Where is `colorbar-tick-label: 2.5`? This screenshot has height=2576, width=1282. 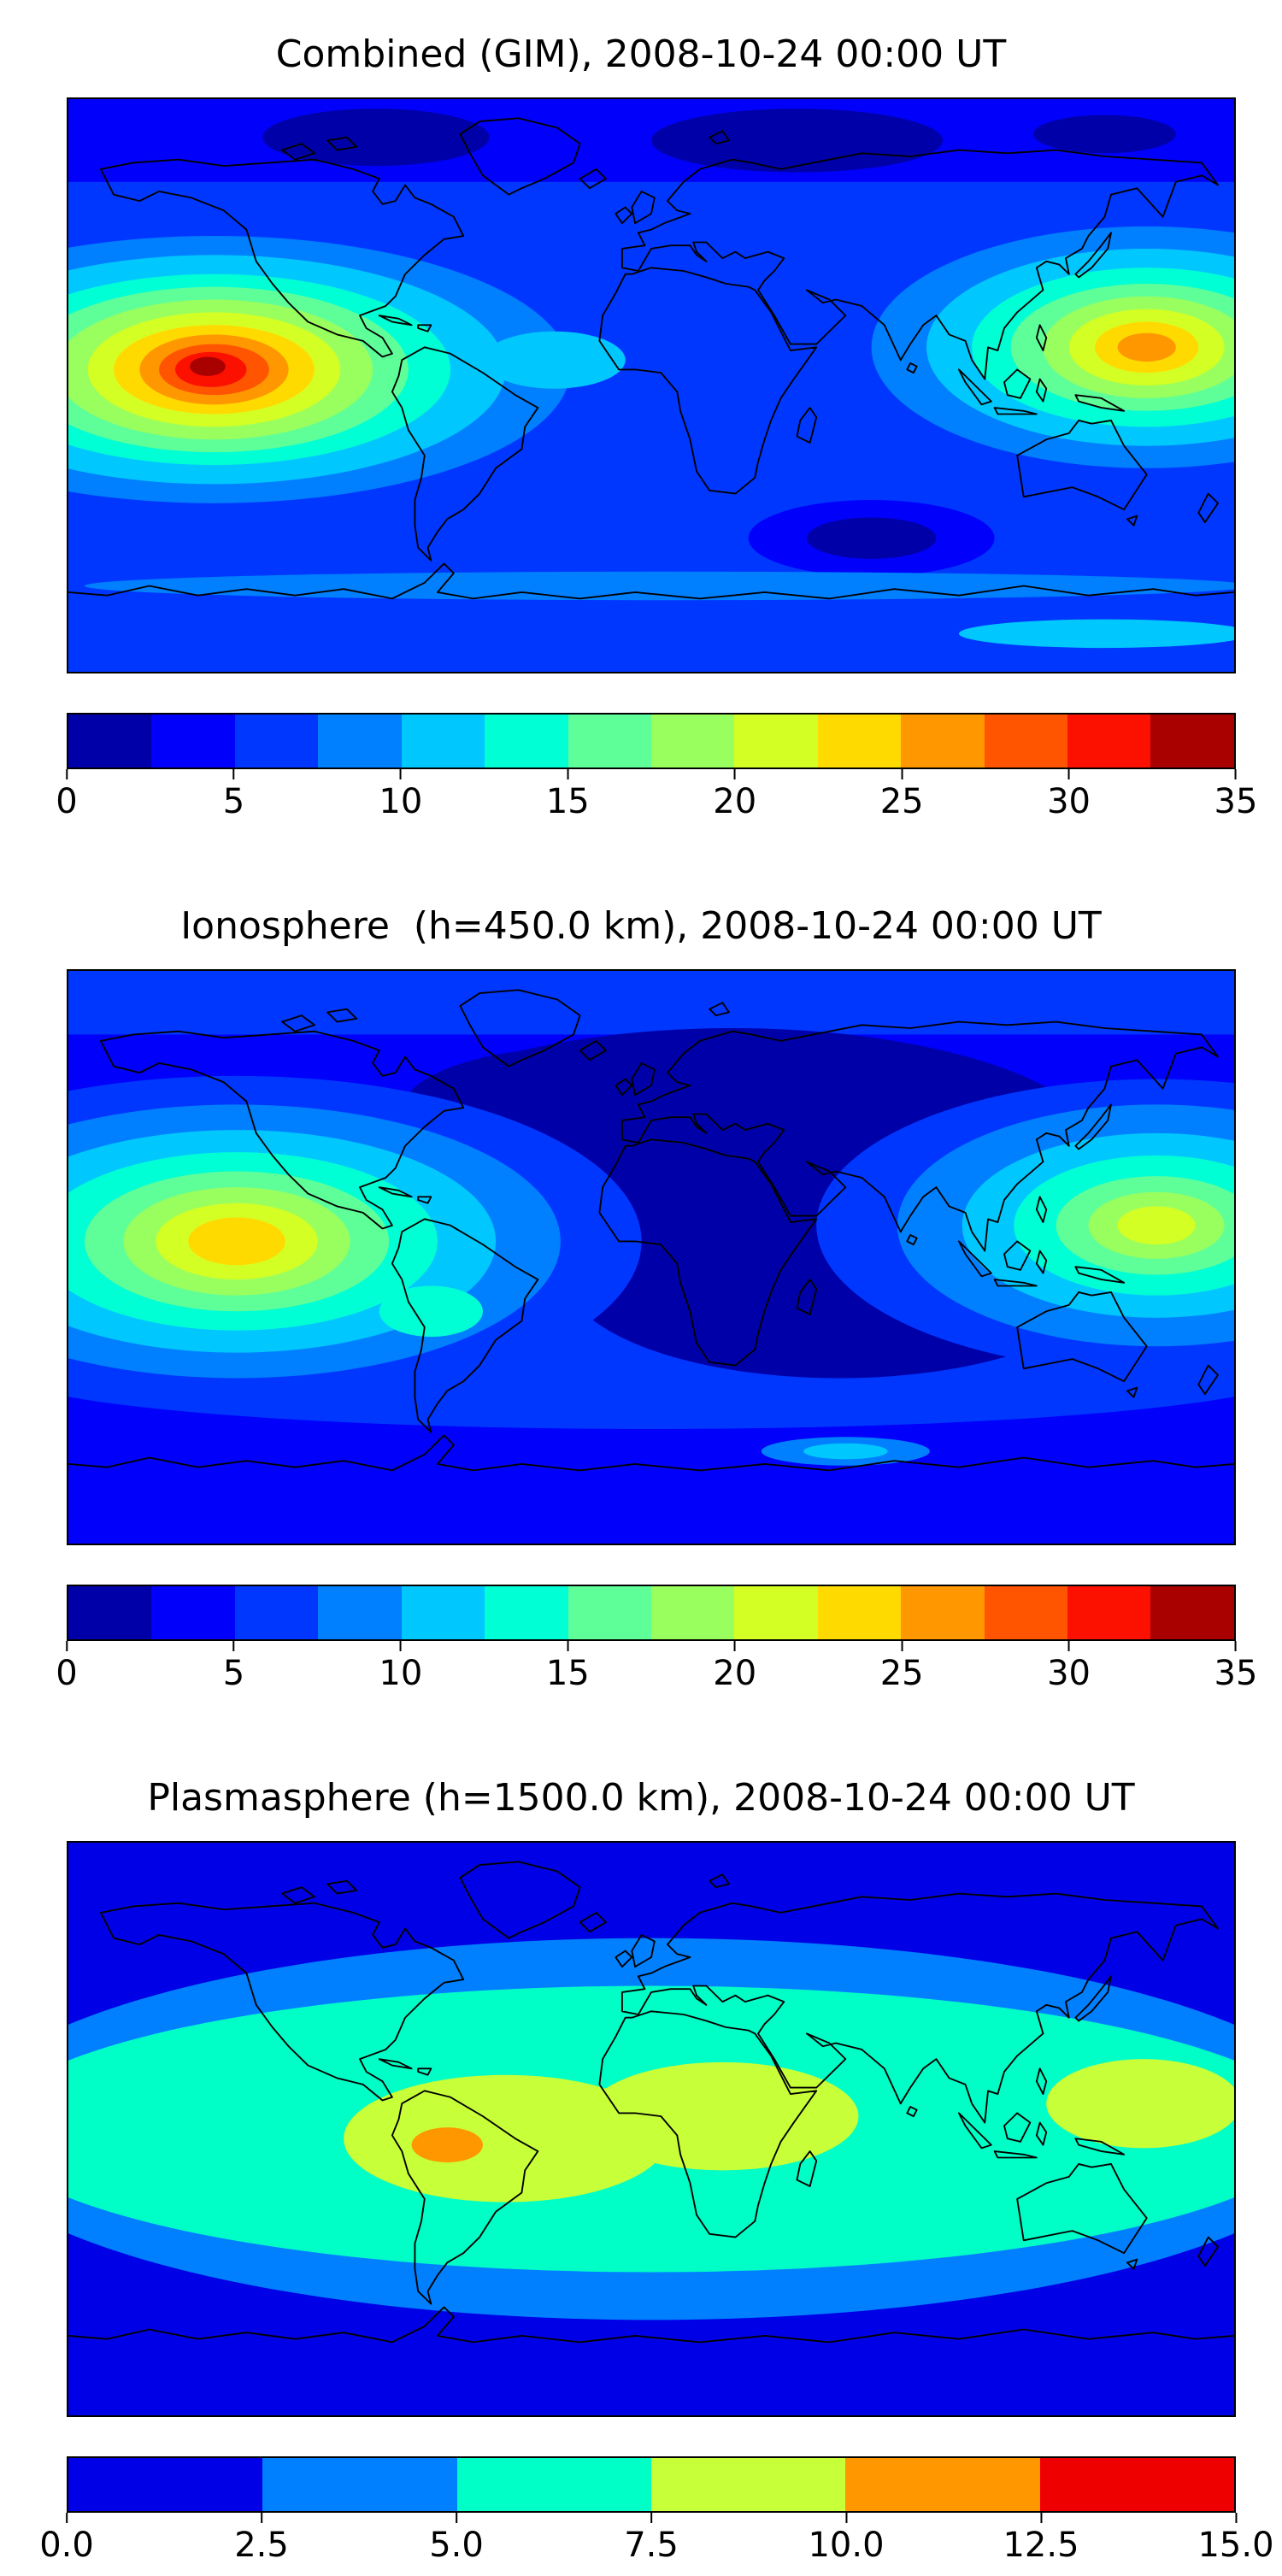 colorbar-tick-label: 2.5 is located at coordinates (261, 2545).